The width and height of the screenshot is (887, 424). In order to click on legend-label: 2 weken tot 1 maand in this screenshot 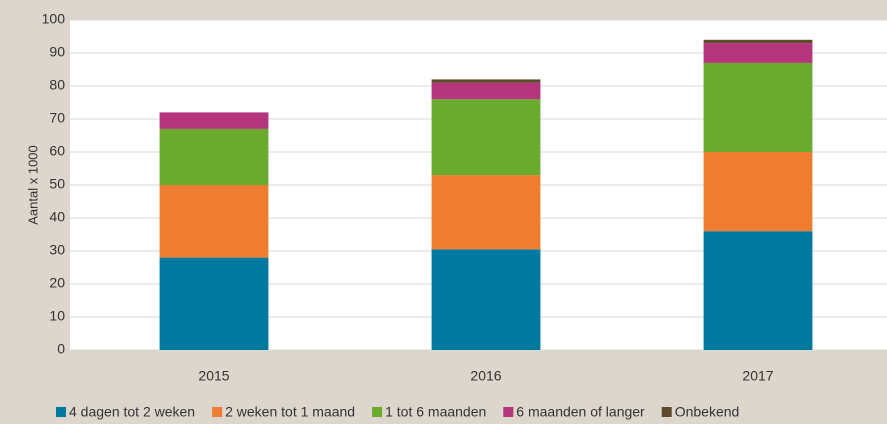, I will do `click(290, 412)`.